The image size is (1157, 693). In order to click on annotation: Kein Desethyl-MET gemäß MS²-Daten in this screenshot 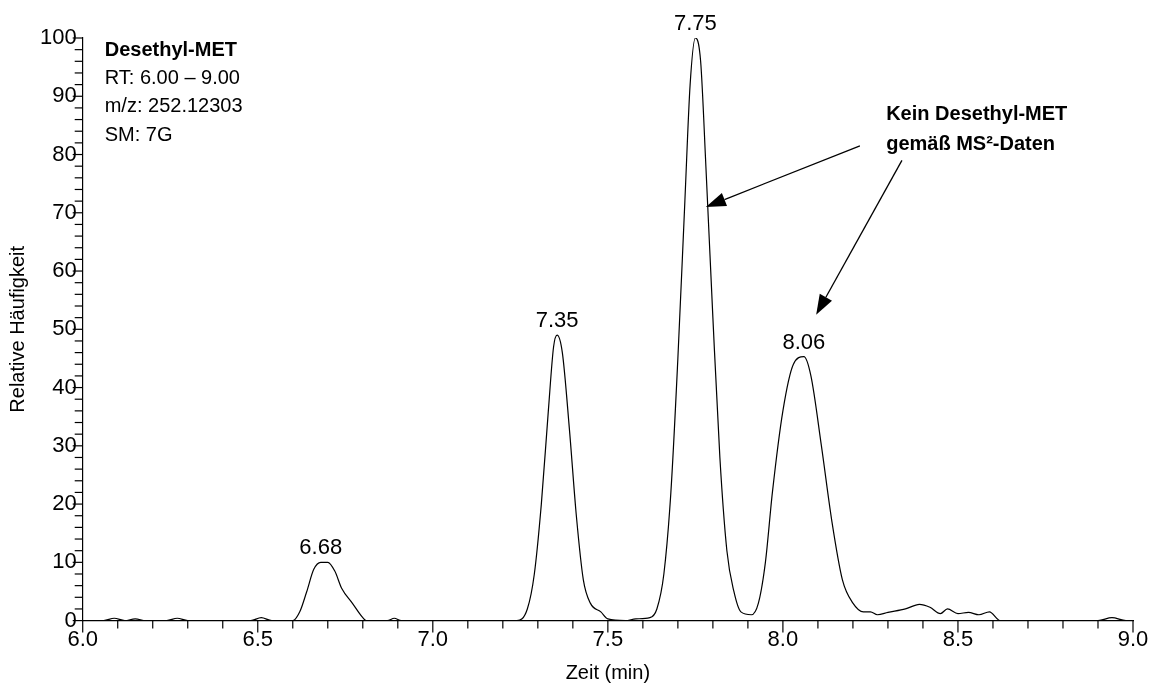, I will do `click(977, 127)`.